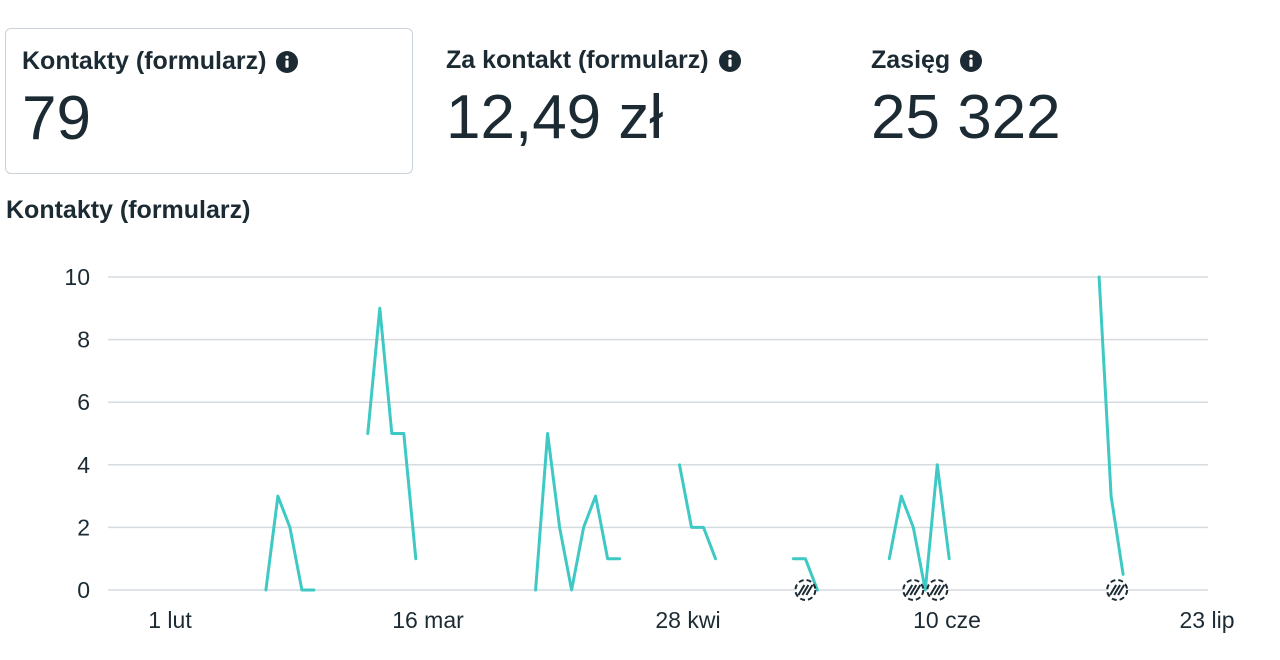 The height and width of the screenshot is (660, 1280). What do you see at coordinates (83, 590) in the screenshot?
I see `y-tick-label: 0` at bounding box center [83, 590].